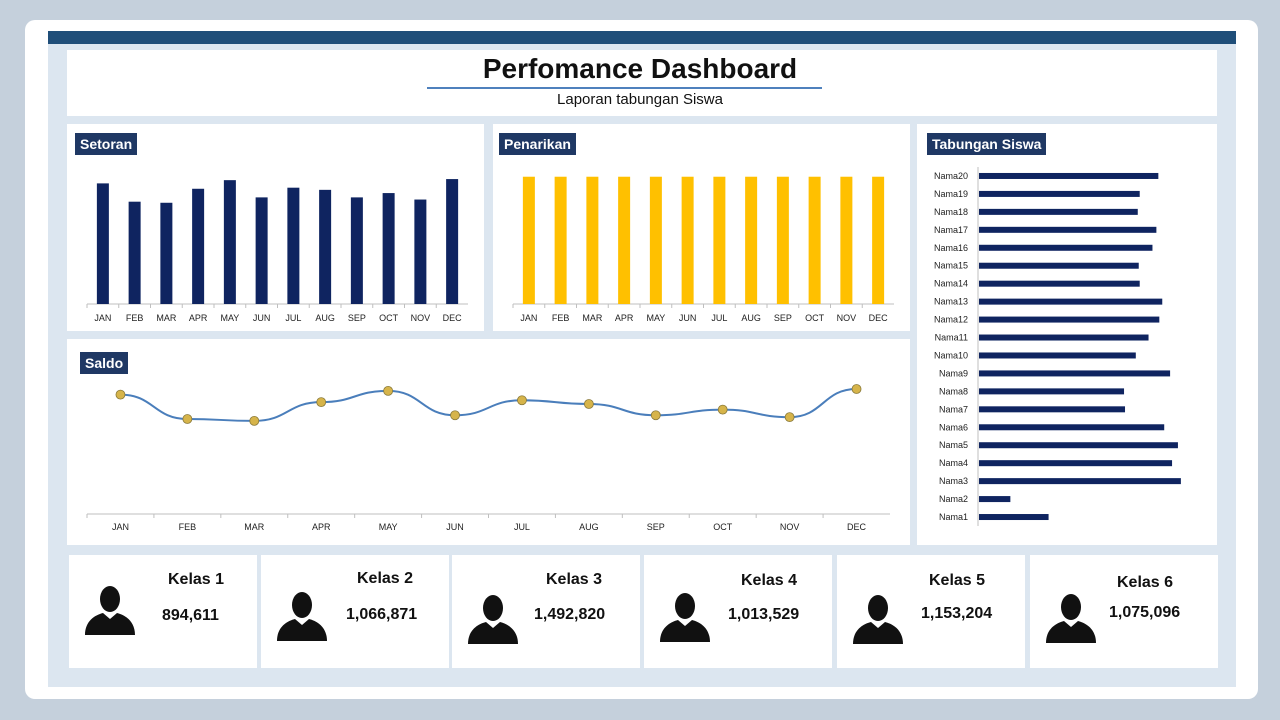 The image size is (1280, 720). I want to click on penarikan-bar-apr, so click(624, 240).